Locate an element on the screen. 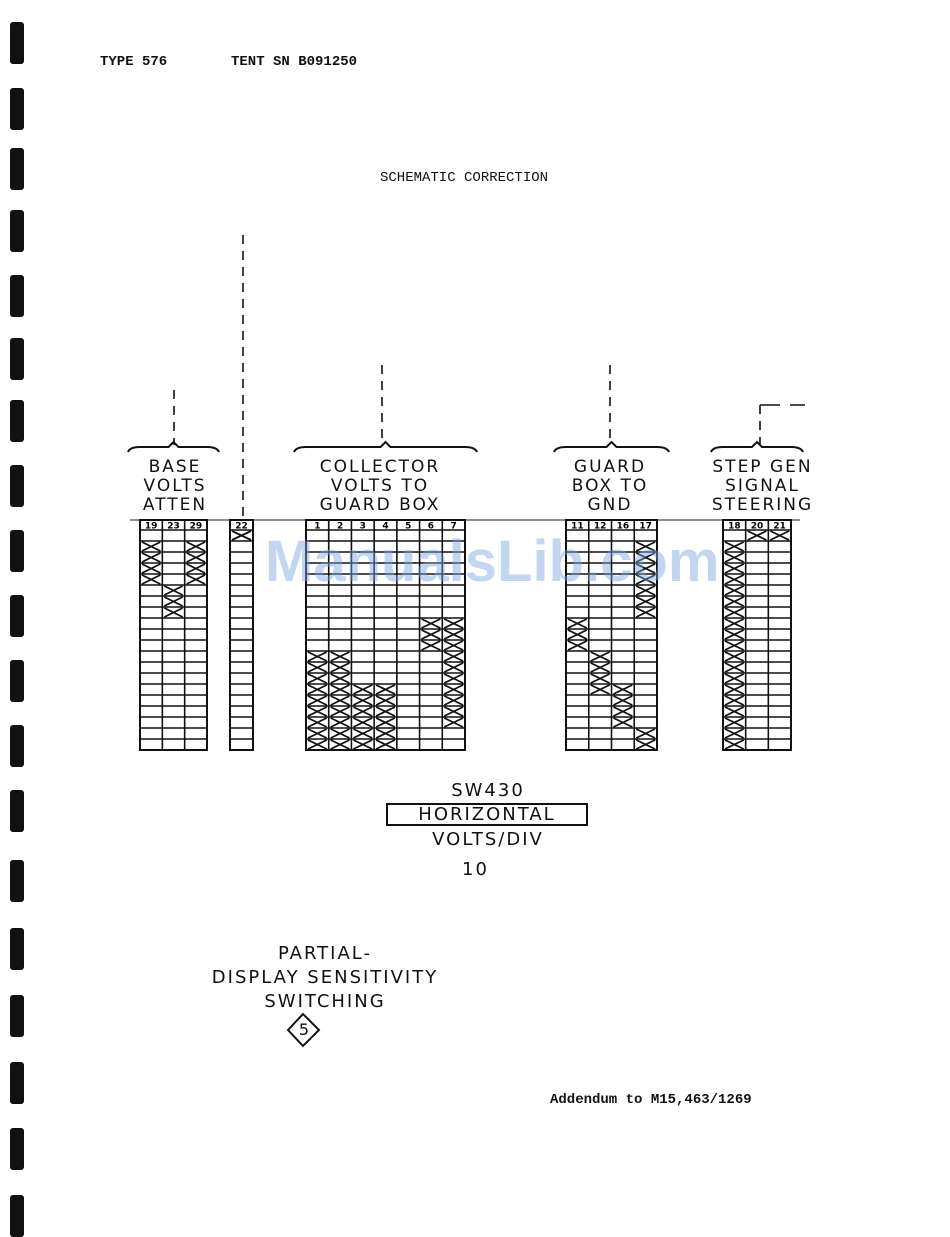  contact-number: 19 is located at coordinates (151, 527).